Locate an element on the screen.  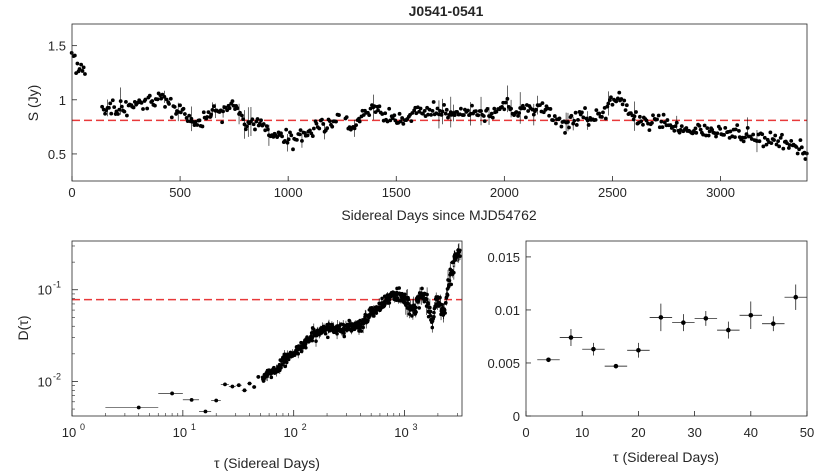
sfz-x-tick-label: 50 is located at coordinates (807, 432).